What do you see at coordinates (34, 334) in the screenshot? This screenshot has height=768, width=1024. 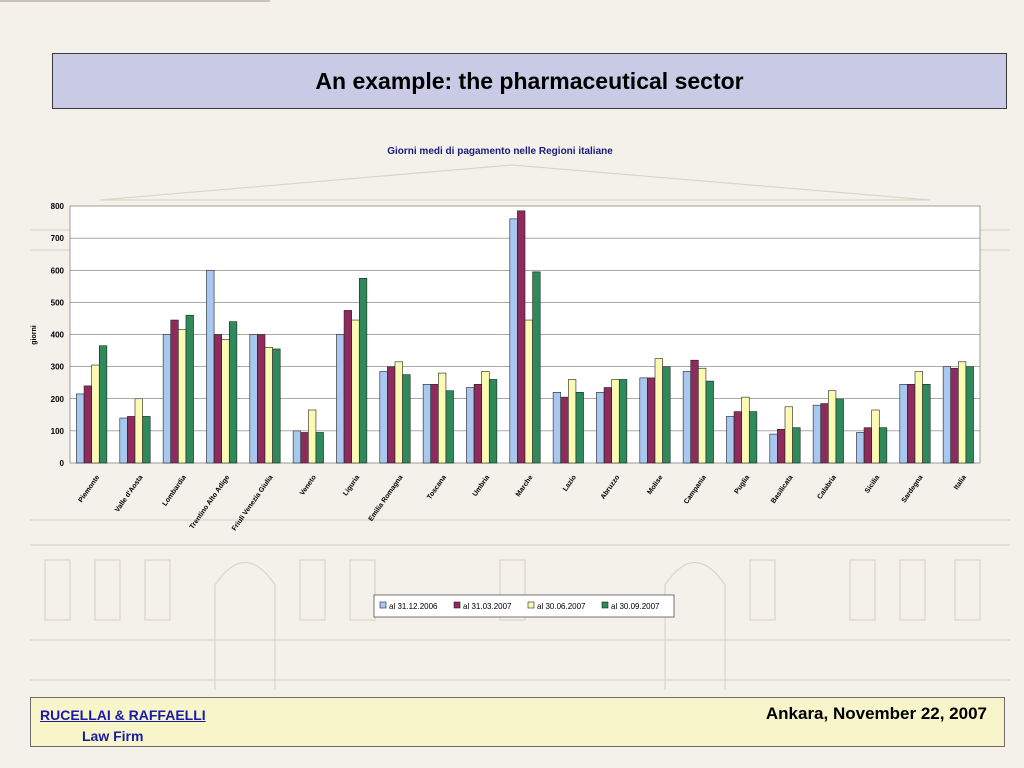 I see `y-axis-label: giorni` at bounding box center [34, 334].